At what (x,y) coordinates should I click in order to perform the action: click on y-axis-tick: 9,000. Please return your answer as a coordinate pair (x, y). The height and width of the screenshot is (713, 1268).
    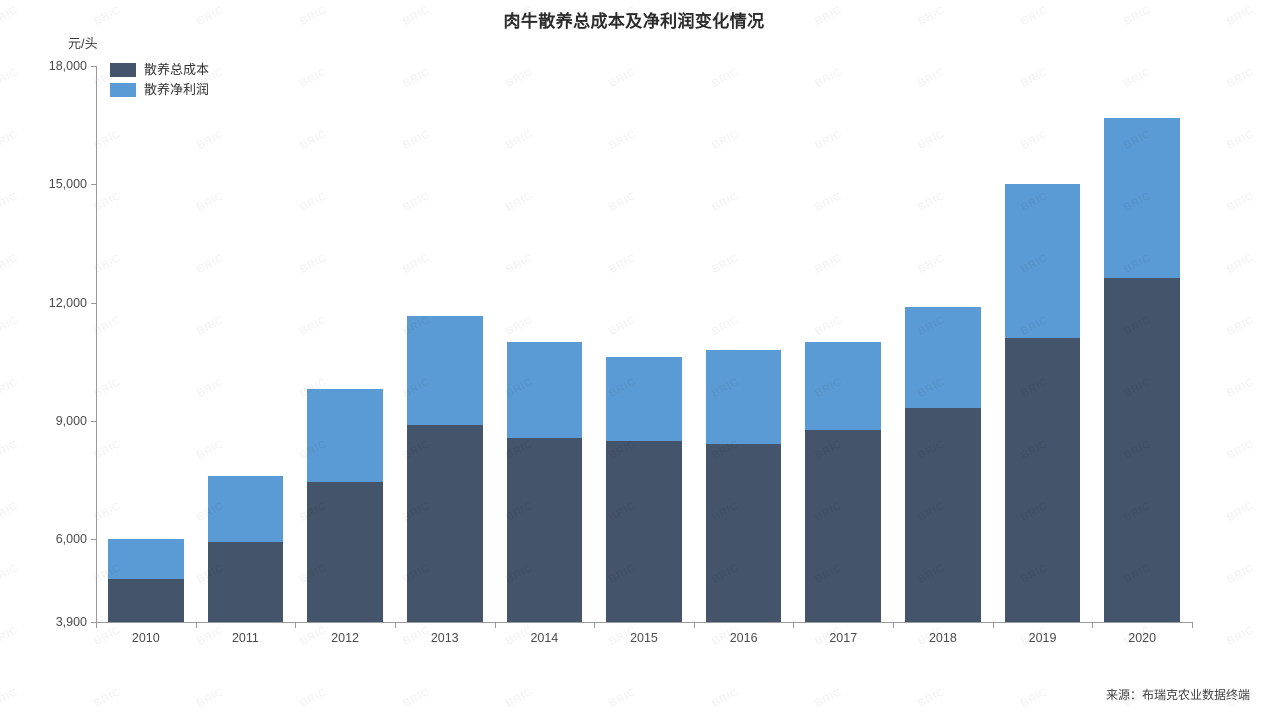
    Looking at the image, I should click on (48, 424).